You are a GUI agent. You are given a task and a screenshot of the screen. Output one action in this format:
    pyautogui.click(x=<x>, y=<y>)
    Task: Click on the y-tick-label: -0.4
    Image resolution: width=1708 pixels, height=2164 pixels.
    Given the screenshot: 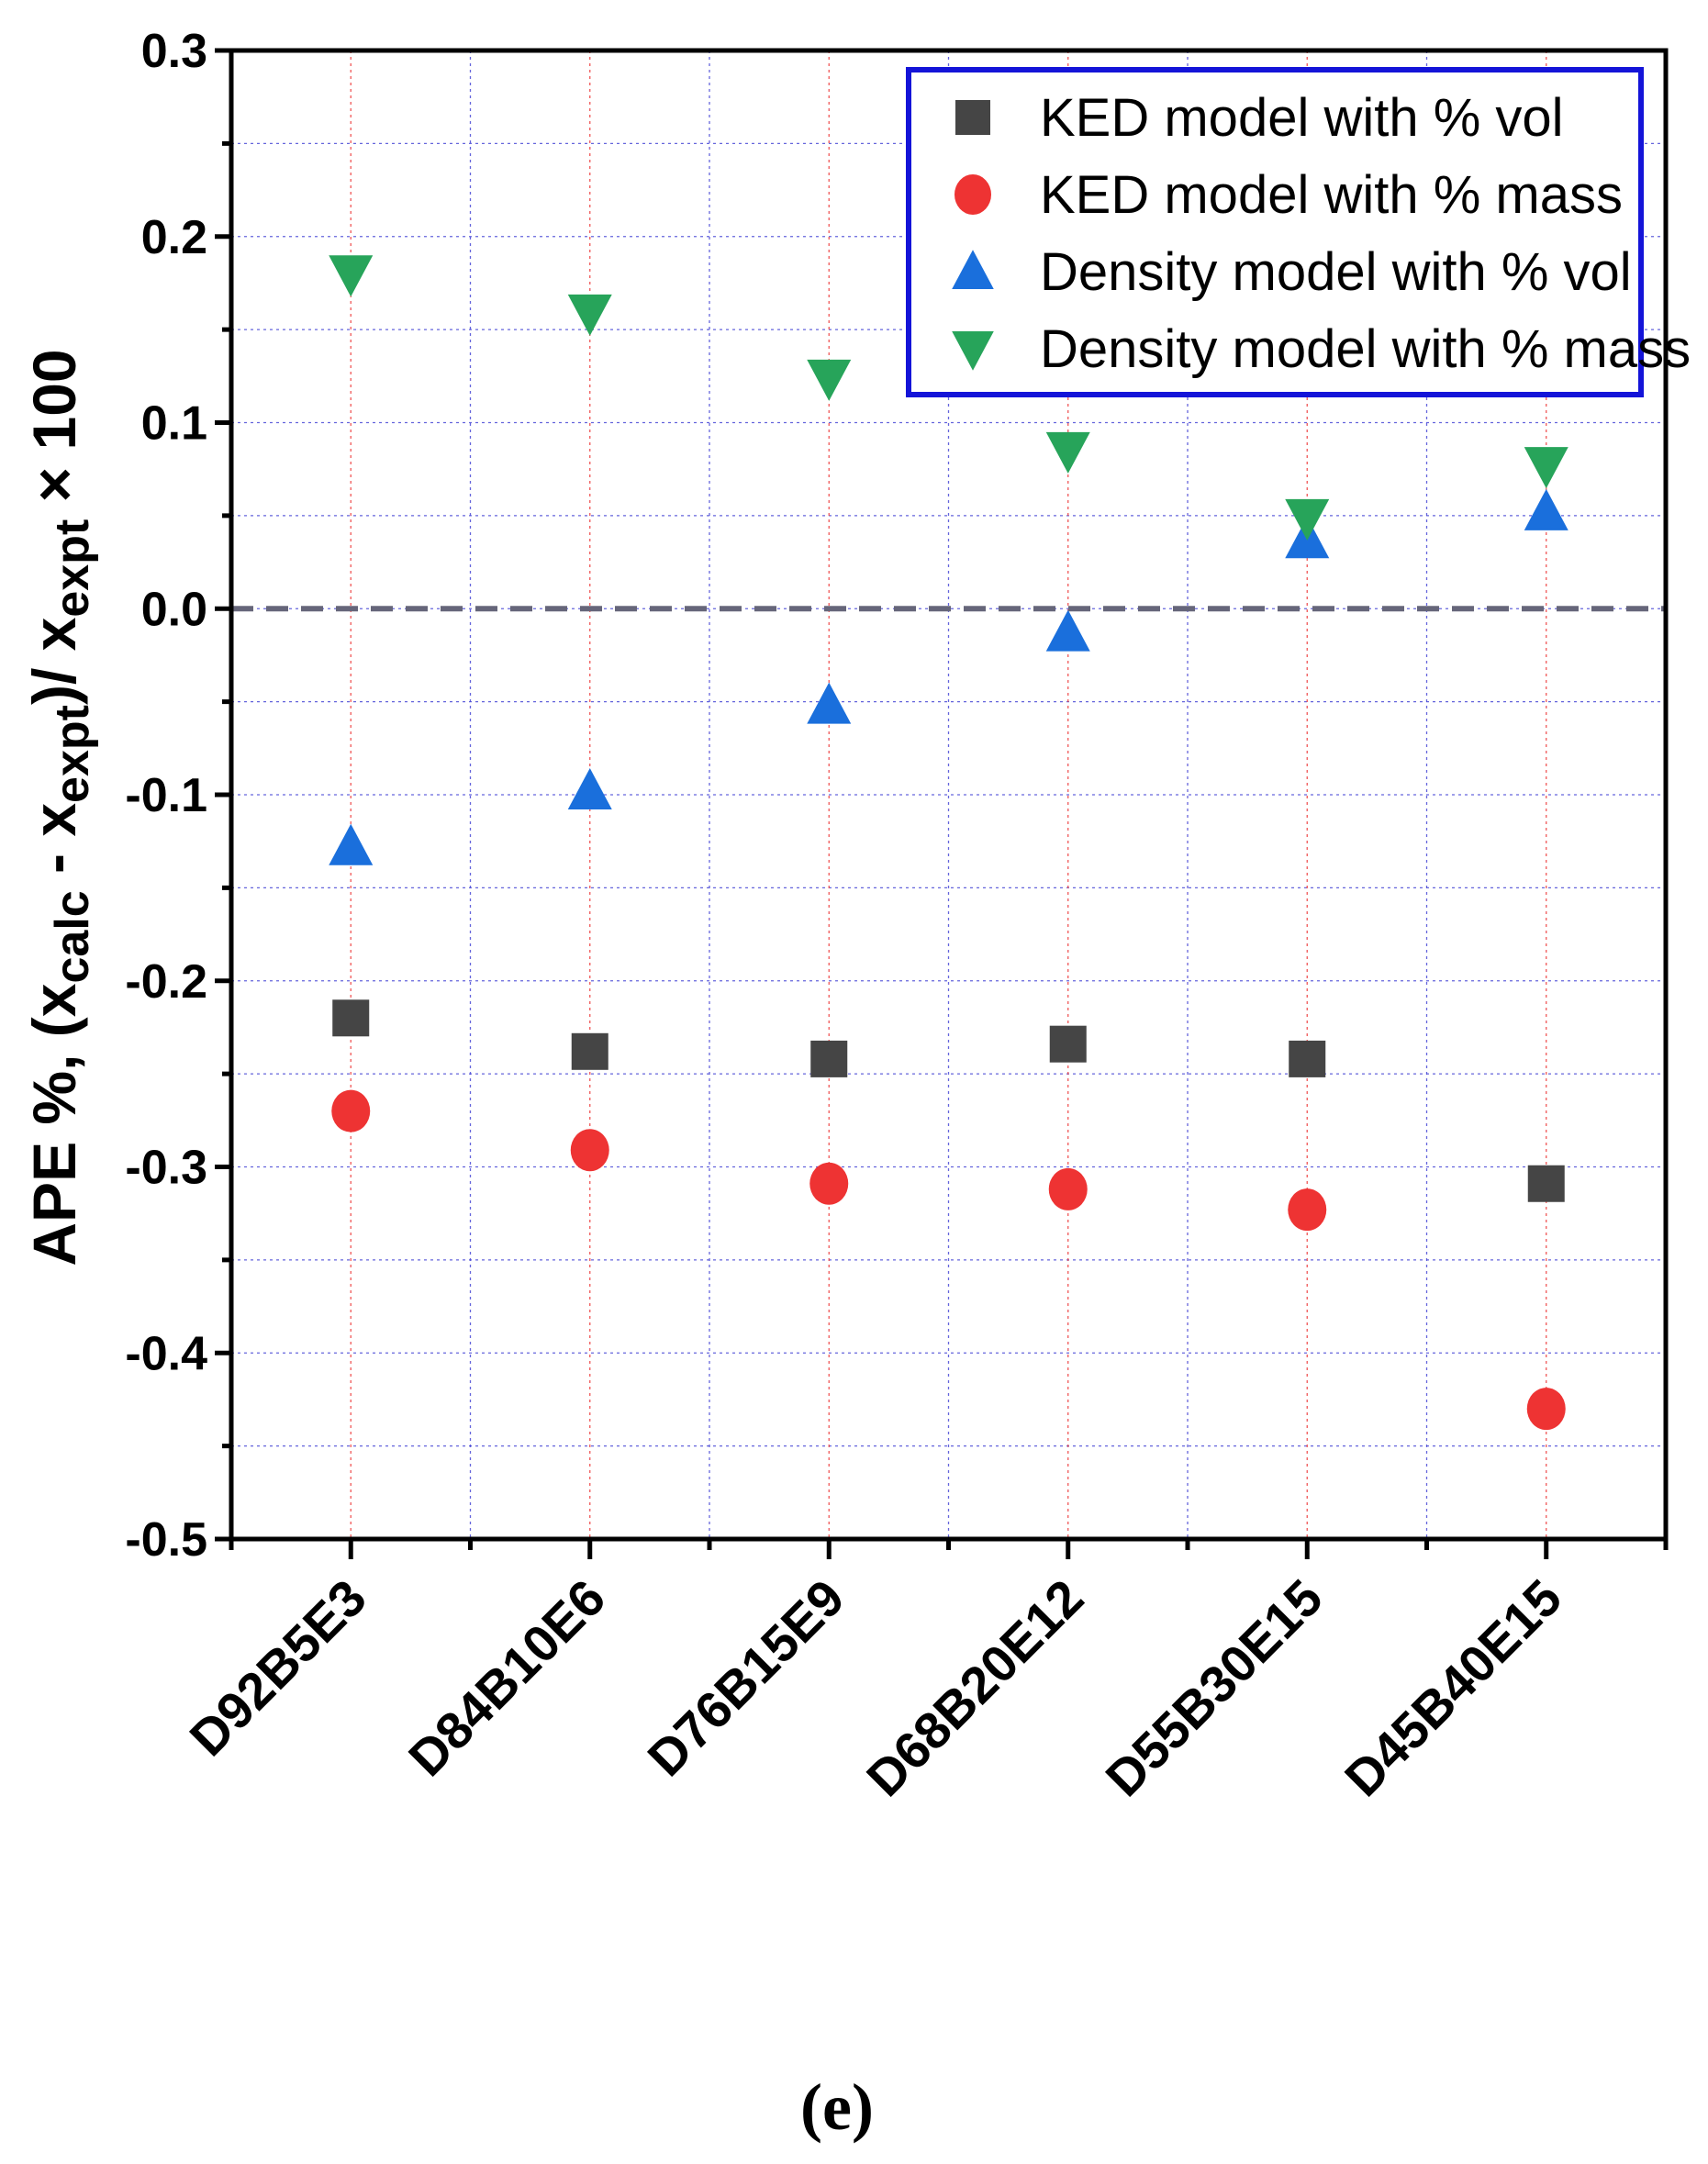 What is the action you would take?
    pyautogui.click(x=166, y=1353)
    